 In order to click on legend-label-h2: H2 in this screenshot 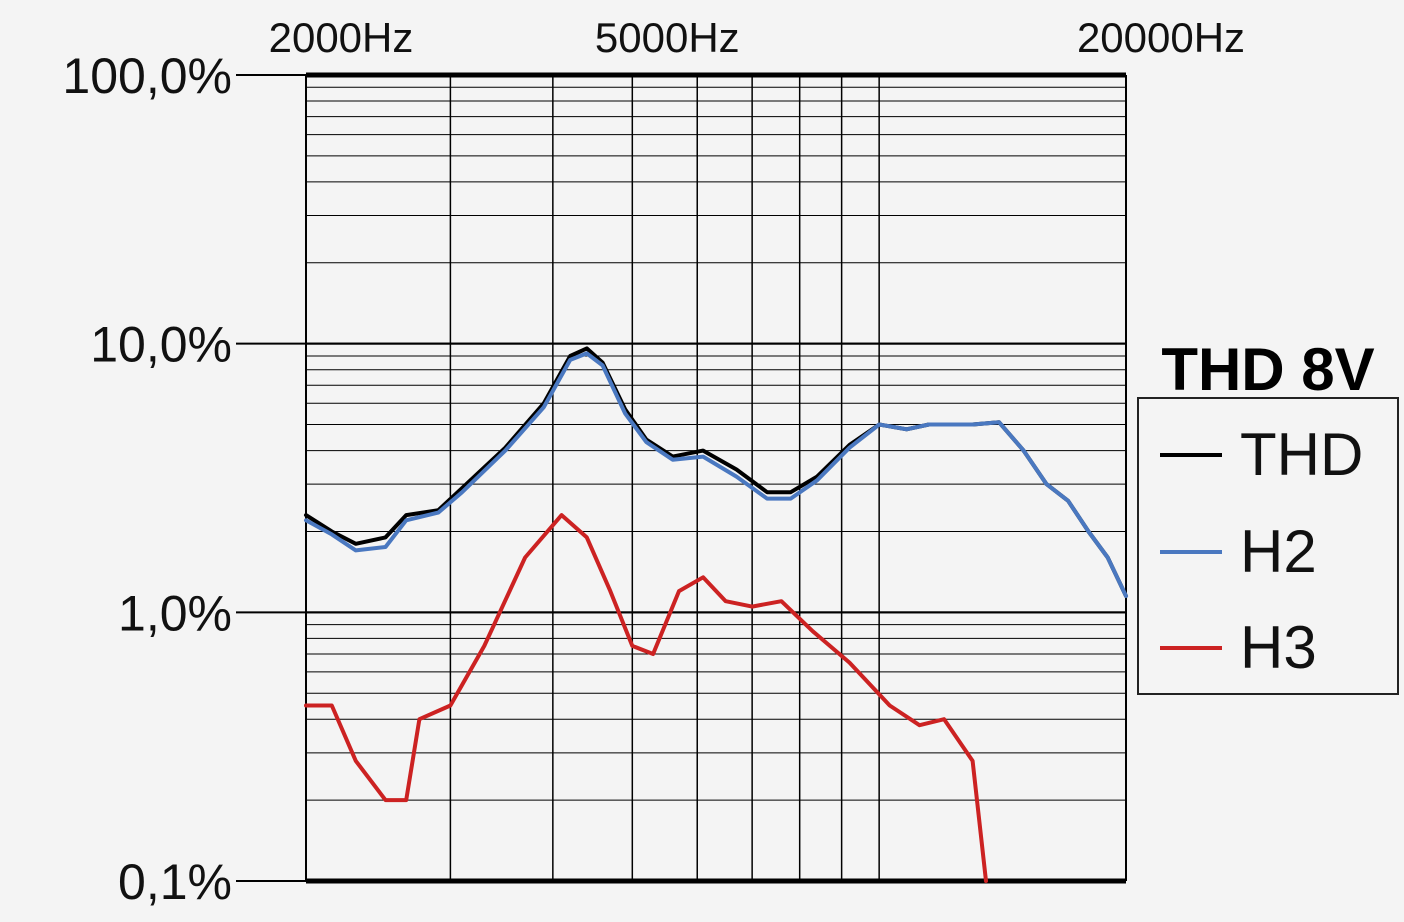, I will do `click(1278, 551)`.